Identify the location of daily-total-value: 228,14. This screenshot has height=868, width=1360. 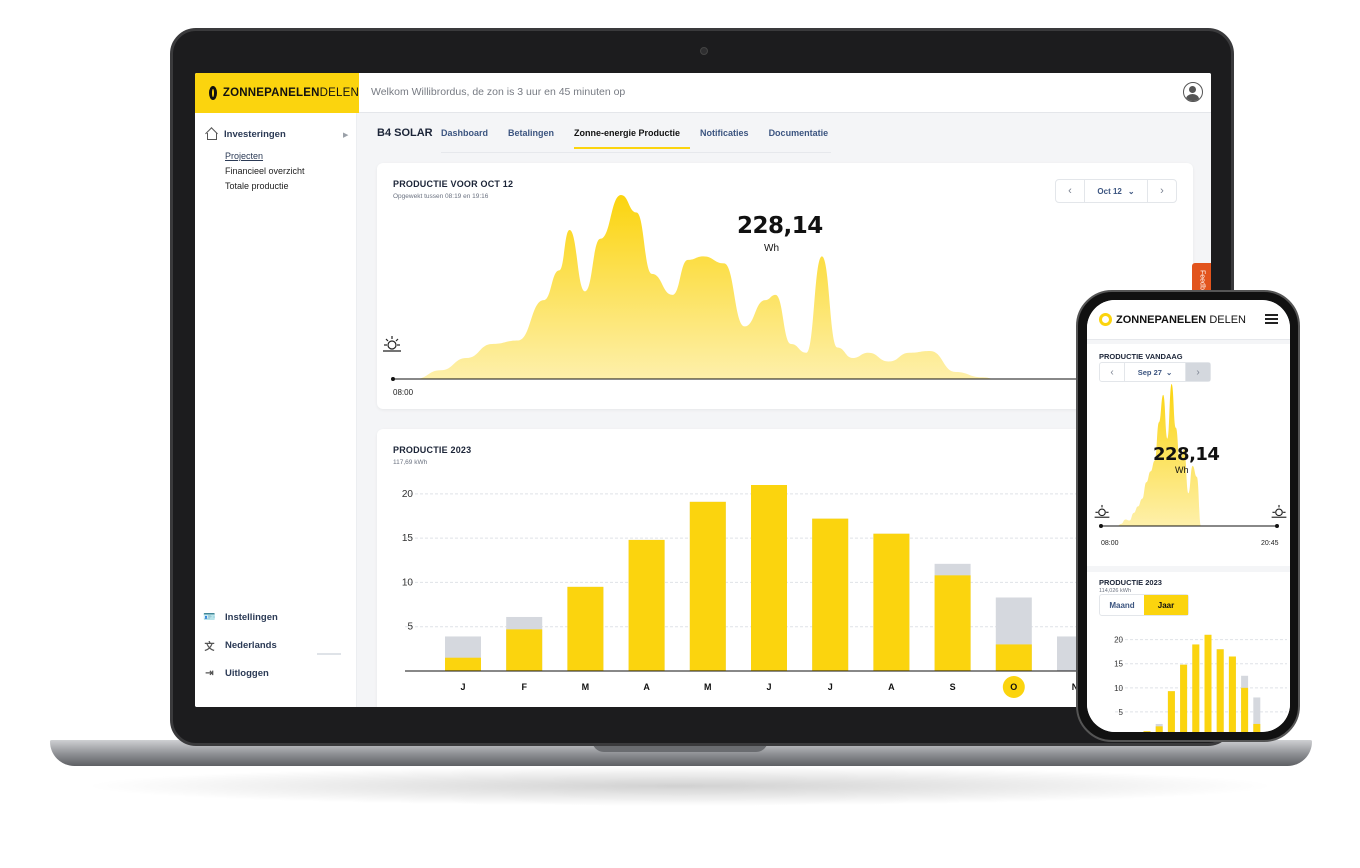
(780, 226).